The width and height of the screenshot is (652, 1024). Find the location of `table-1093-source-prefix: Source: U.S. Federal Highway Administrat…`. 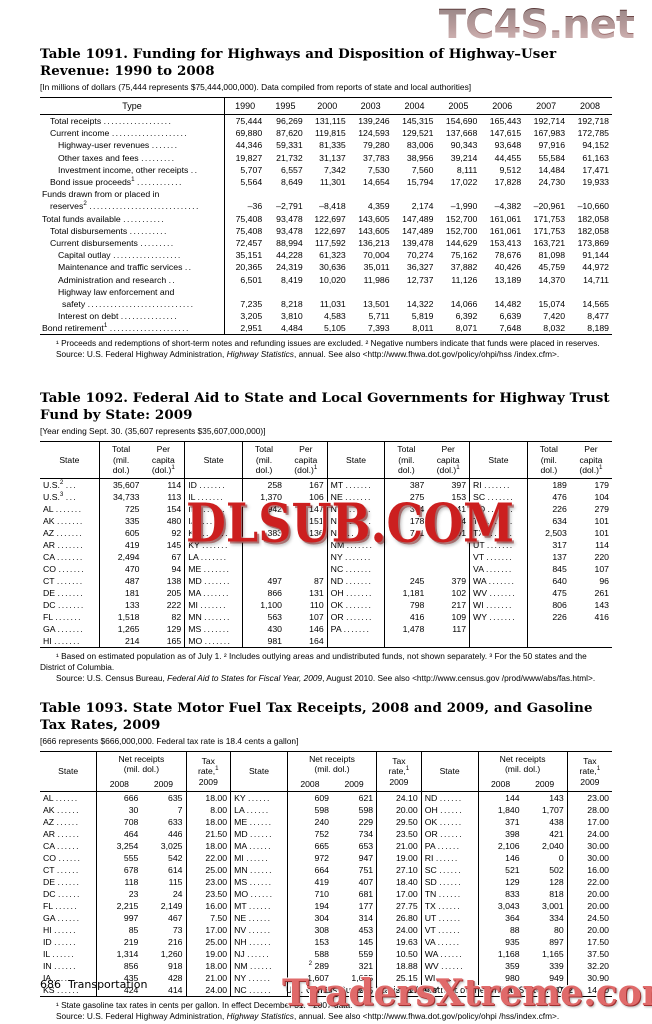

table-1093-source-prefix: Source: U.S. Federal Highway Administrat… is located at coordinates (141, 1016).